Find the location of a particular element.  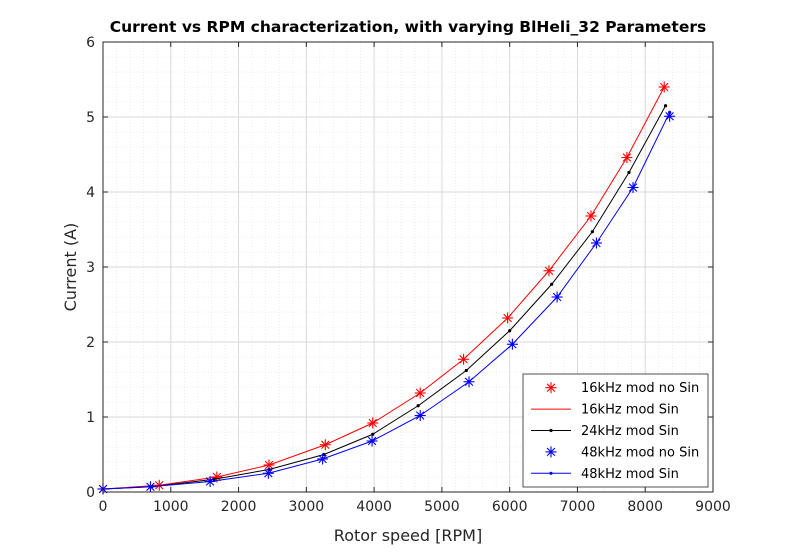

y-tick-label: 2 is located at coordinates (90, 343).